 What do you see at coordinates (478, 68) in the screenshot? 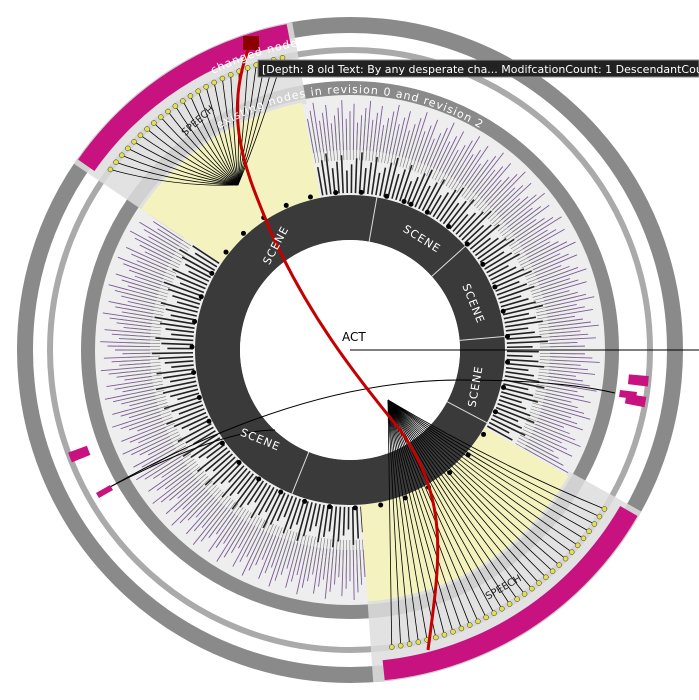
I see `tooltip-box` at bounding box center [478, 68].